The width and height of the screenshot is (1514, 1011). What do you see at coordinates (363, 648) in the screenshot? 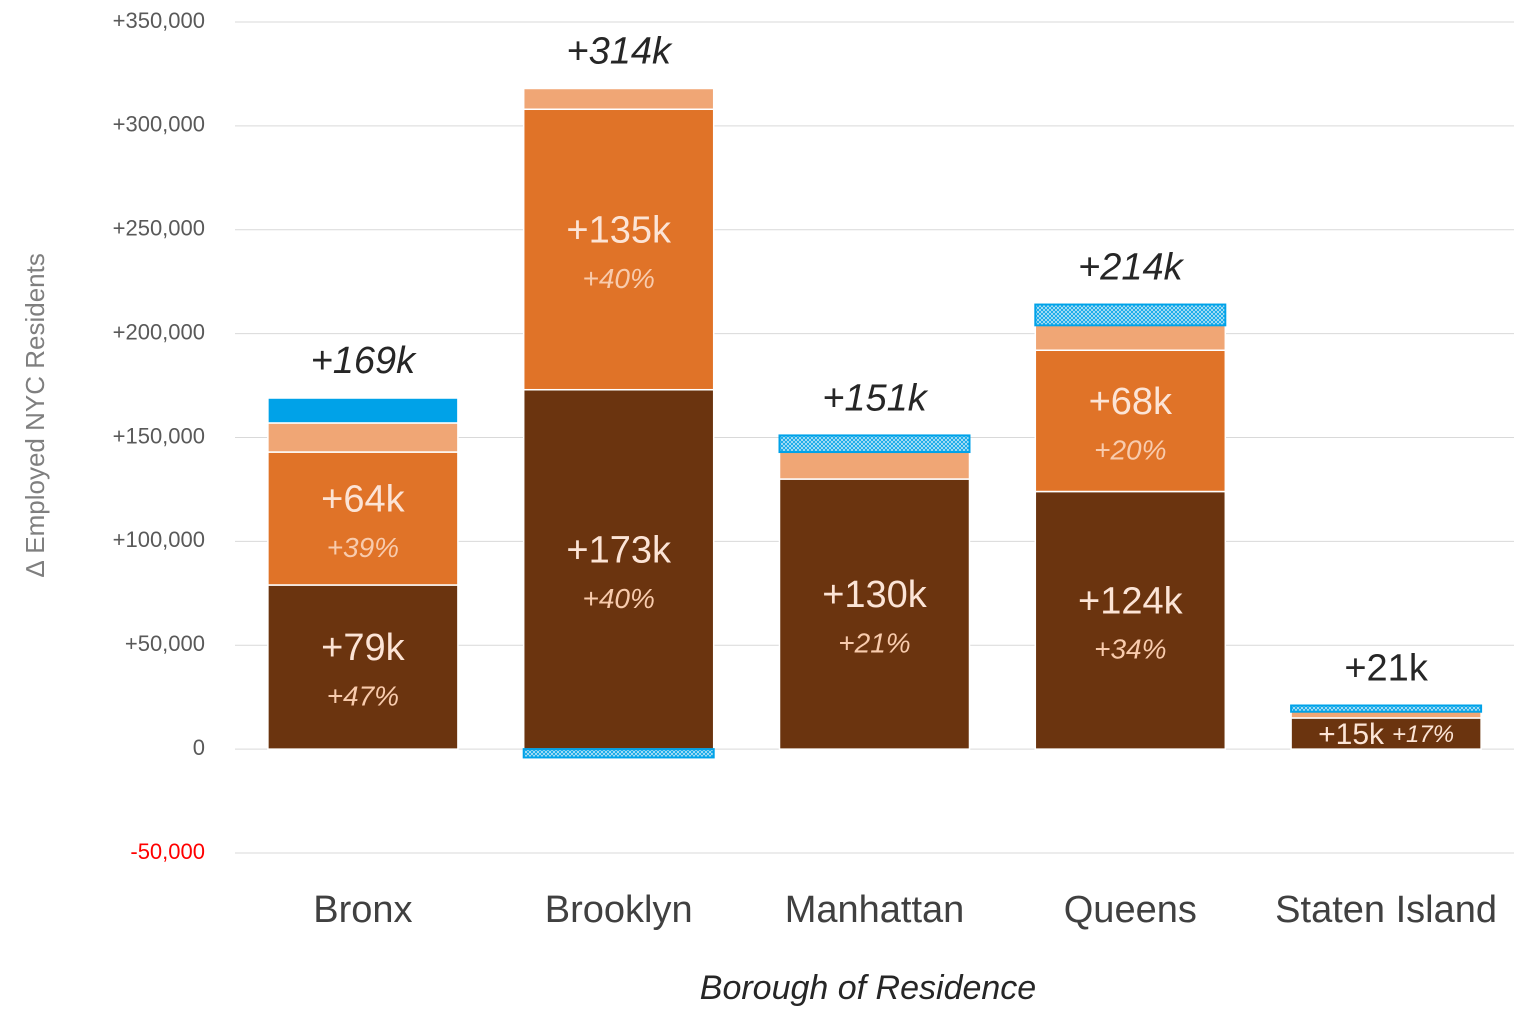
I see `data-label: +79k` at bounding box center [363, 648].